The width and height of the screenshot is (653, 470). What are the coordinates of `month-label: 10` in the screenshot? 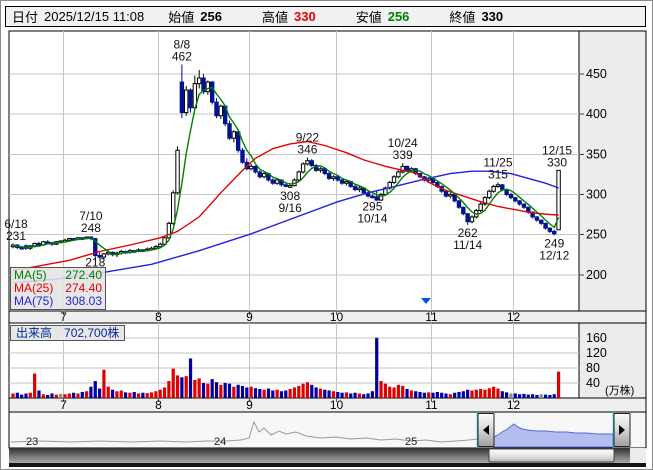 It's located at (337, 317).